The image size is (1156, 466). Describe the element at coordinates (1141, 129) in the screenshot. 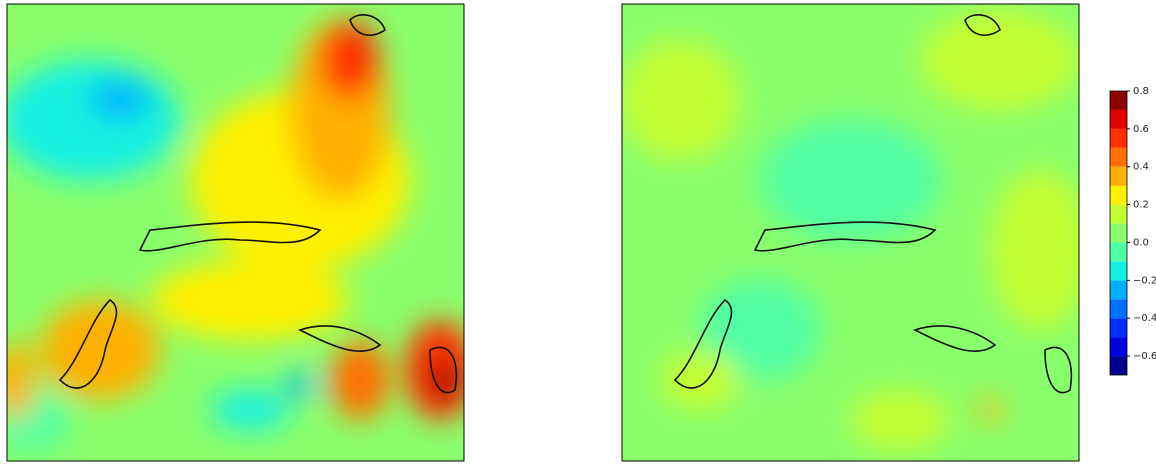

I see `colorbar-tick-label: 0.6` at that location.